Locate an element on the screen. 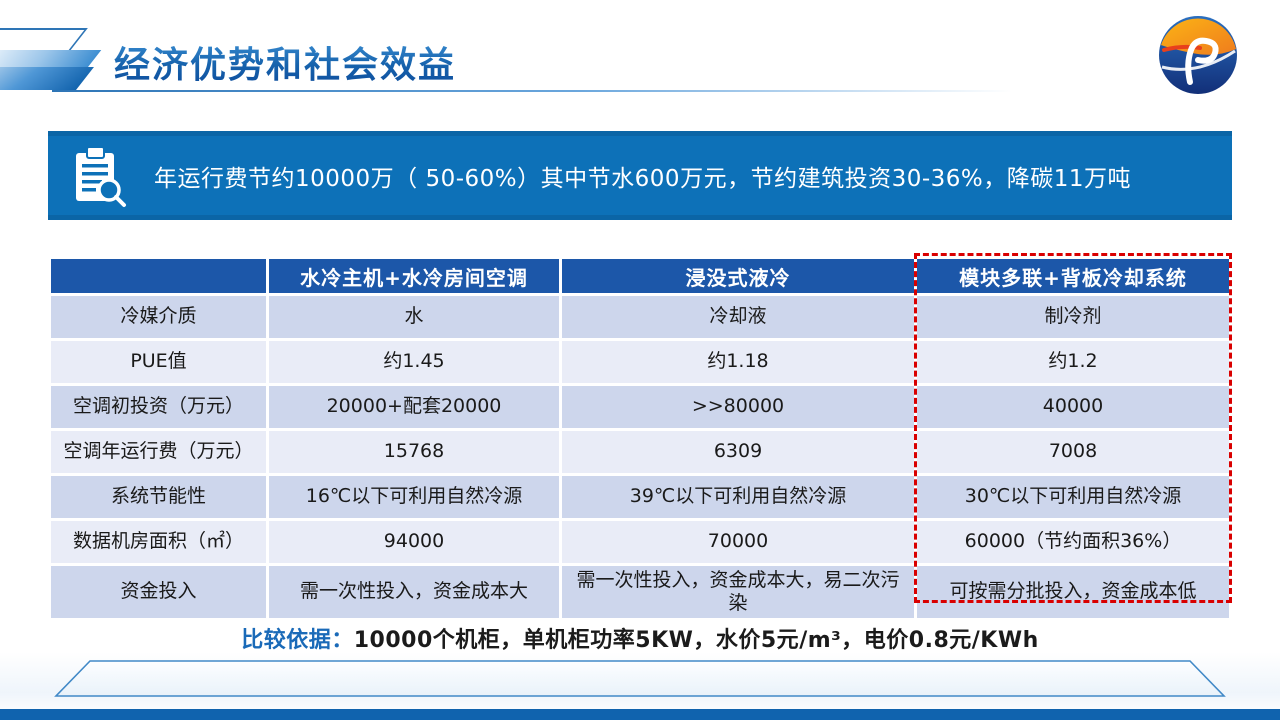  column-header: 水冷主机+水冷房间空调 is located at coordinates (414, 276).